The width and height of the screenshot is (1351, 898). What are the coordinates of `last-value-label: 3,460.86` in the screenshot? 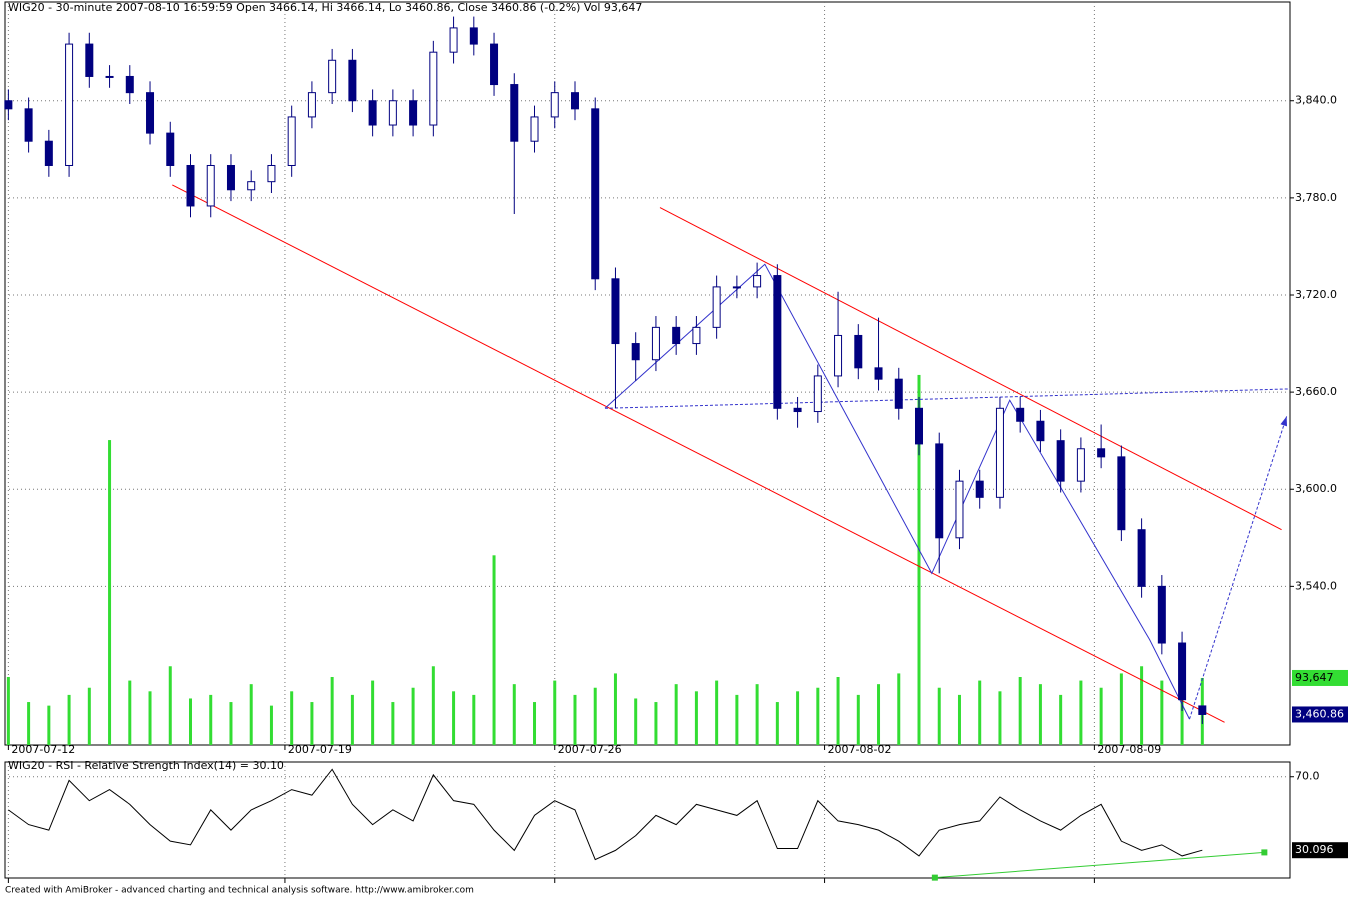 It's located at (1319, 713).